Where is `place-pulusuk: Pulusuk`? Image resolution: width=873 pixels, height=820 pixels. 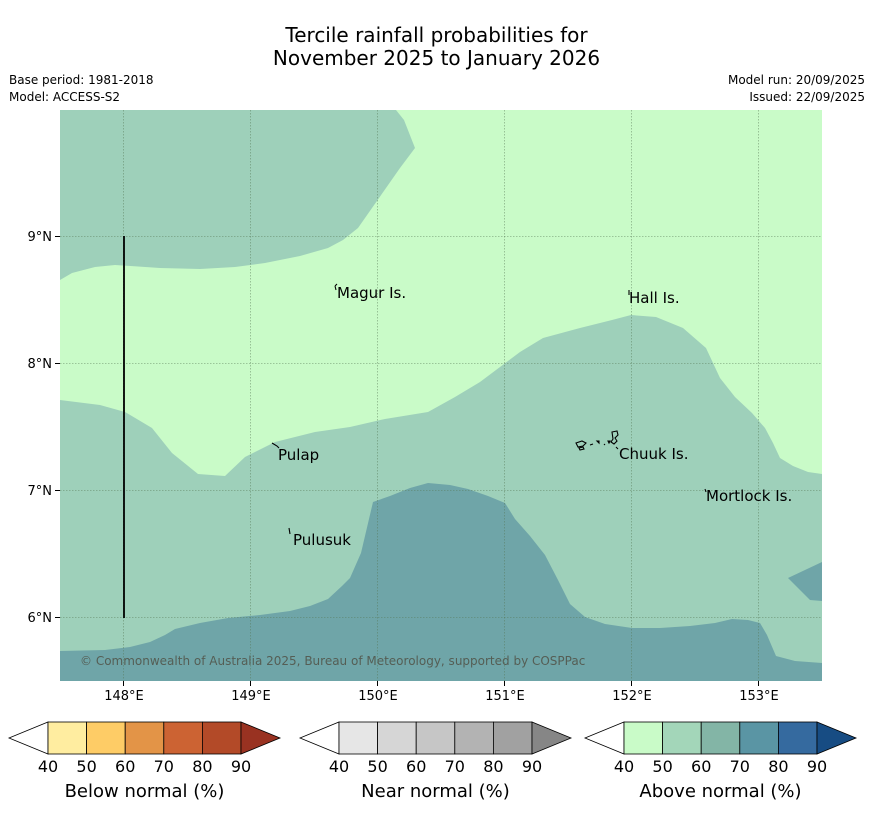 place-pulusuk: Pulusuk is located at coordinates (322, 540).